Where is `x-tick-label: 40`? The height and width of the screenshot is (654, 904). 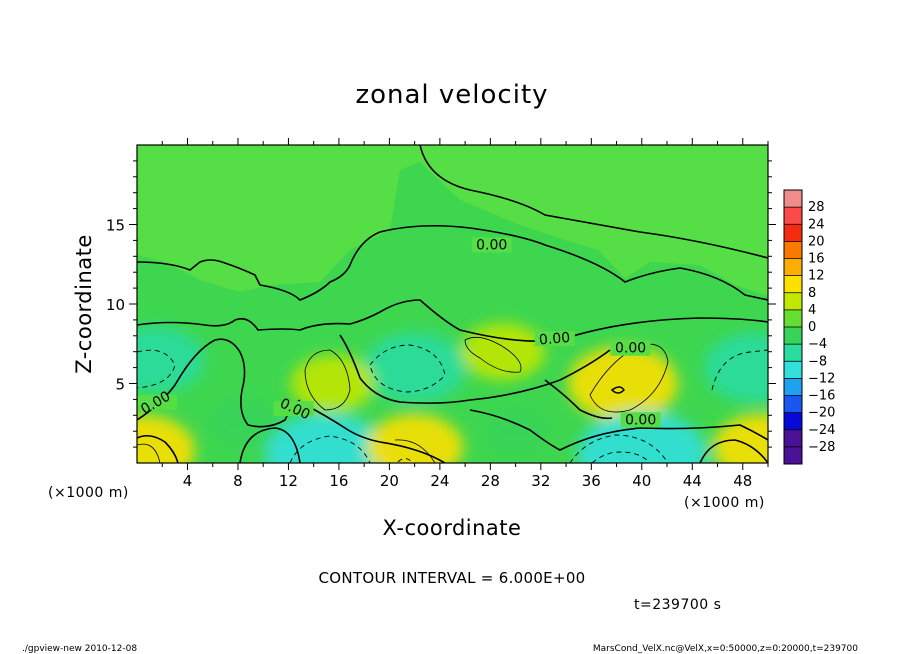 x-tick-label: 40 is located at coordinates (641, 481).